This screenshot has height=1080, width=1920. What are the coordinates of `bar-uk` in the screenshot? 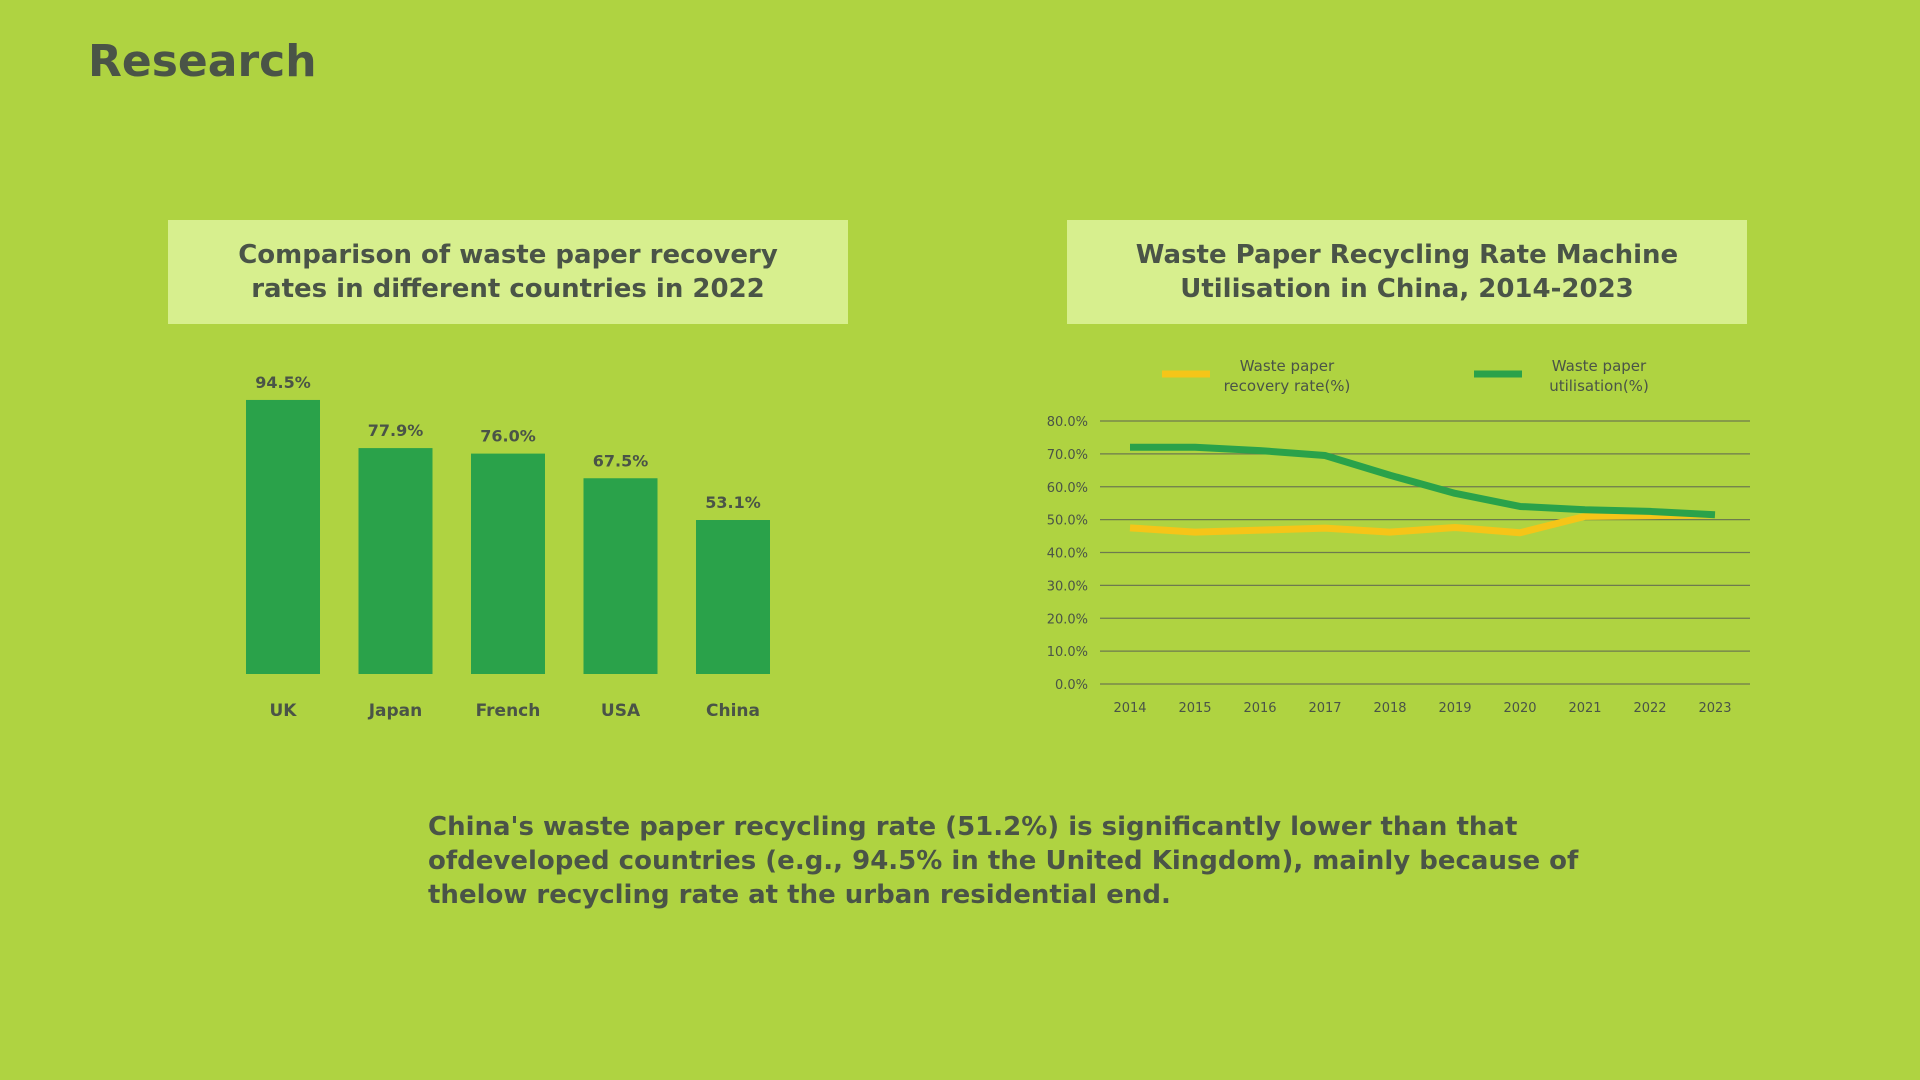 It's located at (283, 536).